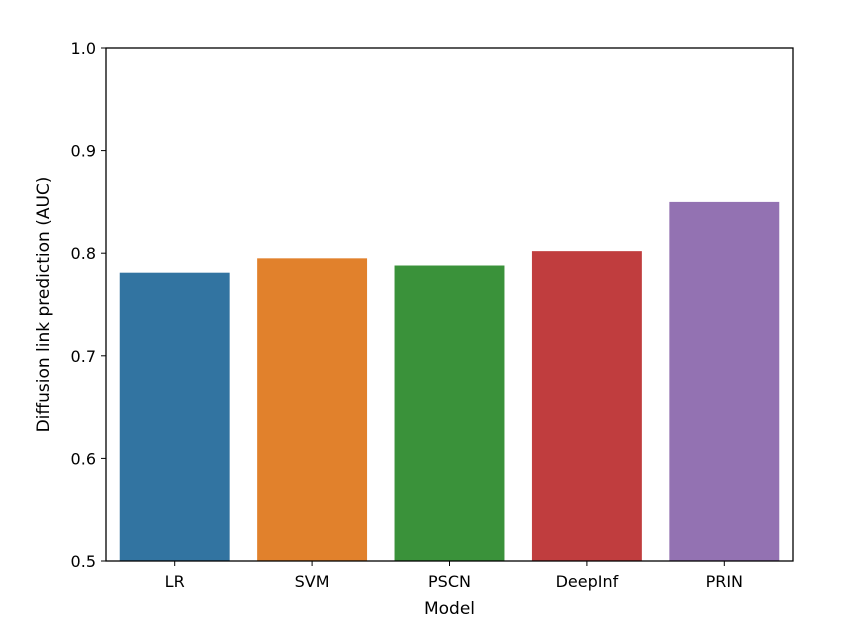 The height and width of the screenshot is (626, 867). I want to click on bar-prin, so click(724, 381).